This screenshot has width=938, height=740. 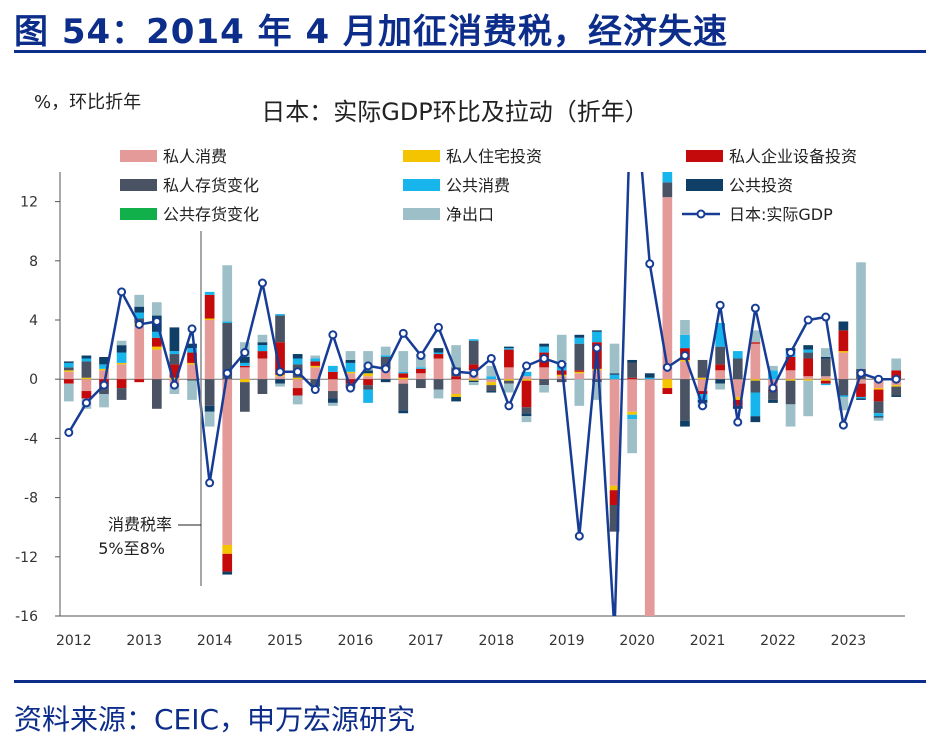 What do you see at coordinates (33, 380) in the screenshot?
I see `y-tick-label: 0` at bounding box center [33, 380].